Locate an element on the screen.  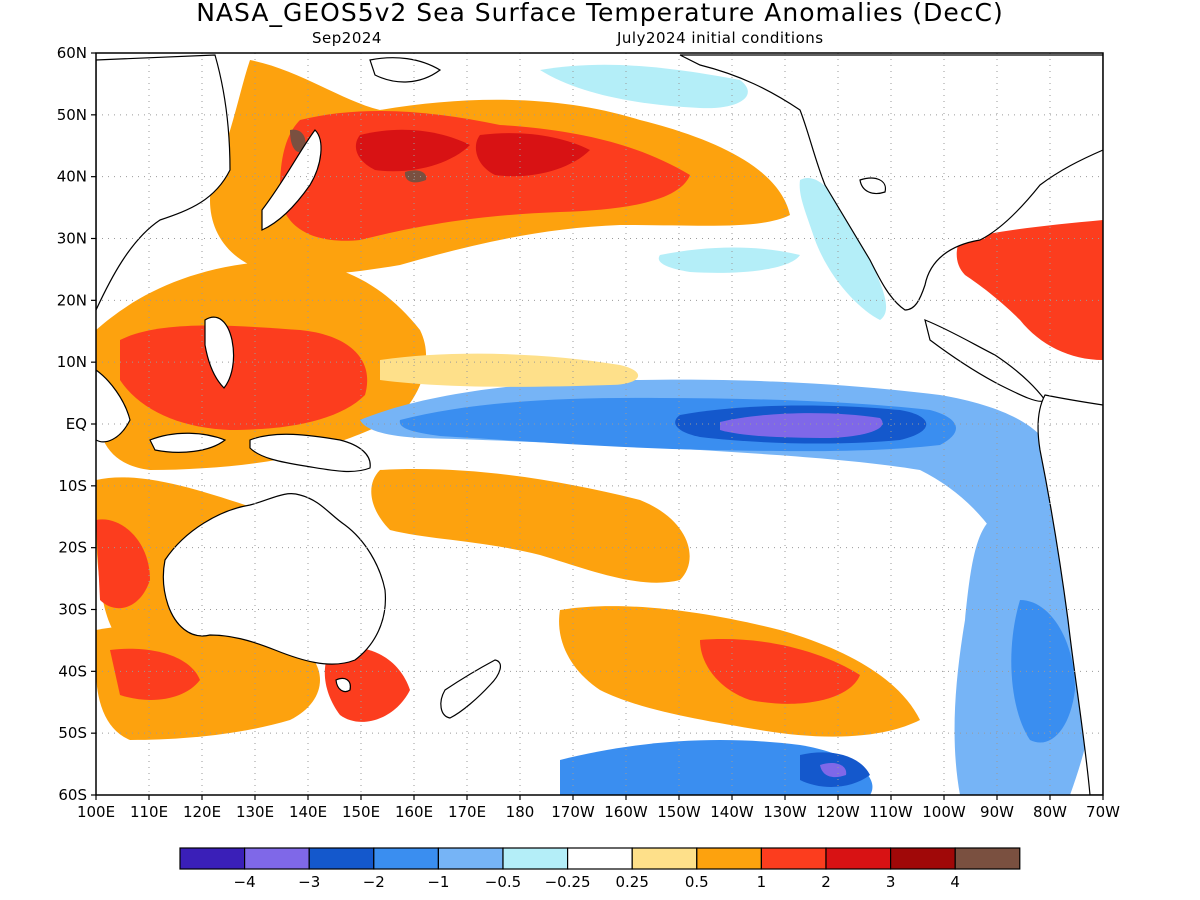
lon-tick-label: 100E is located at coordinates (96, 812).